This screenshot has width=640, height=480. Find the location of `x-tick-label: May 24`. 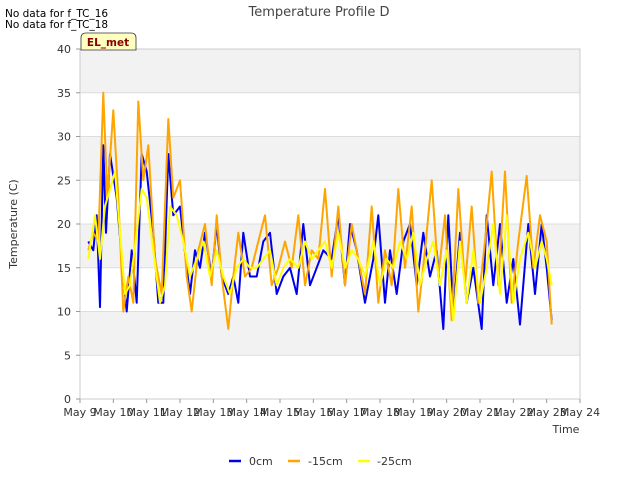

x-tick-label: May 24 is located at coordinates (580, 412).